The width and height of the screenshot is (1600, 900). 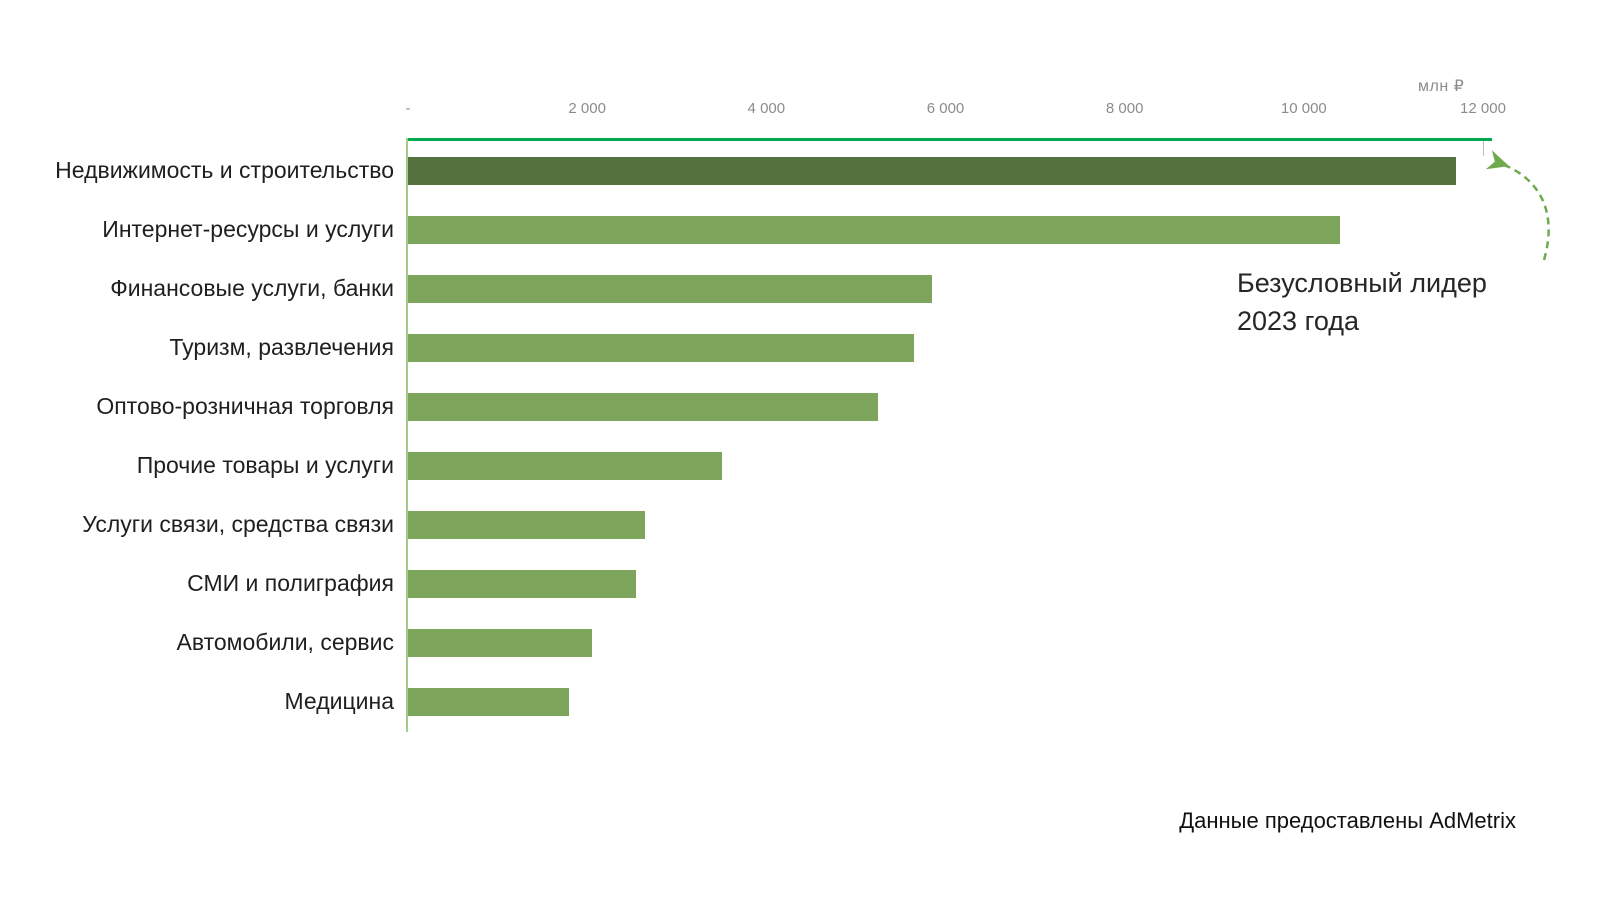 I want to click on bar-row: Недвижимость и строительство, so click(x=745, y=170).